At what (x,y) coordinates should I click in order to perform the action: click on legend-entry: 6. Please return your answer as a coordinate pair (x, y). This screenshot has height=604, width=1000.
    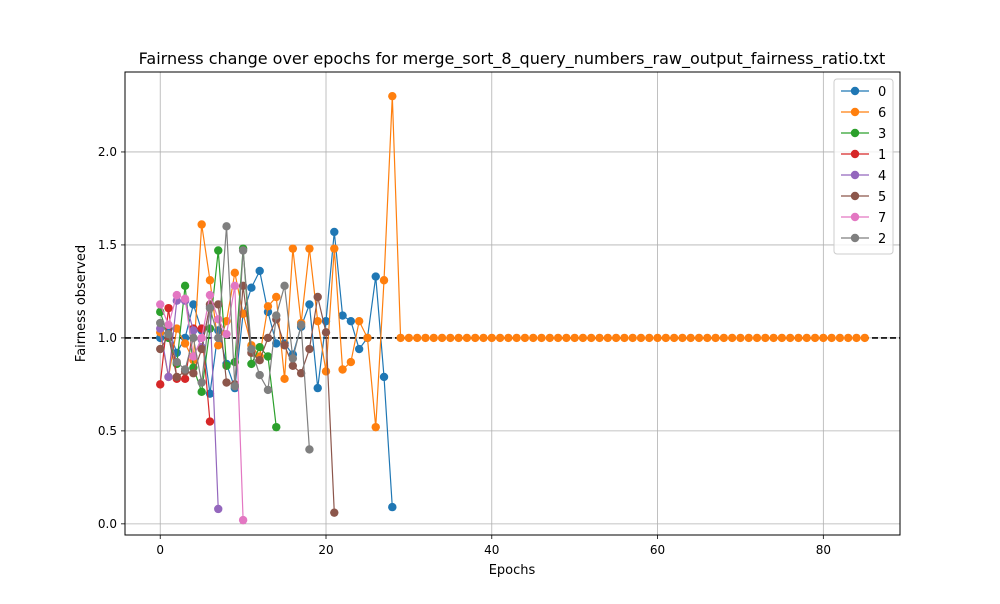
    Looking at the image, I should click on (863, 113).